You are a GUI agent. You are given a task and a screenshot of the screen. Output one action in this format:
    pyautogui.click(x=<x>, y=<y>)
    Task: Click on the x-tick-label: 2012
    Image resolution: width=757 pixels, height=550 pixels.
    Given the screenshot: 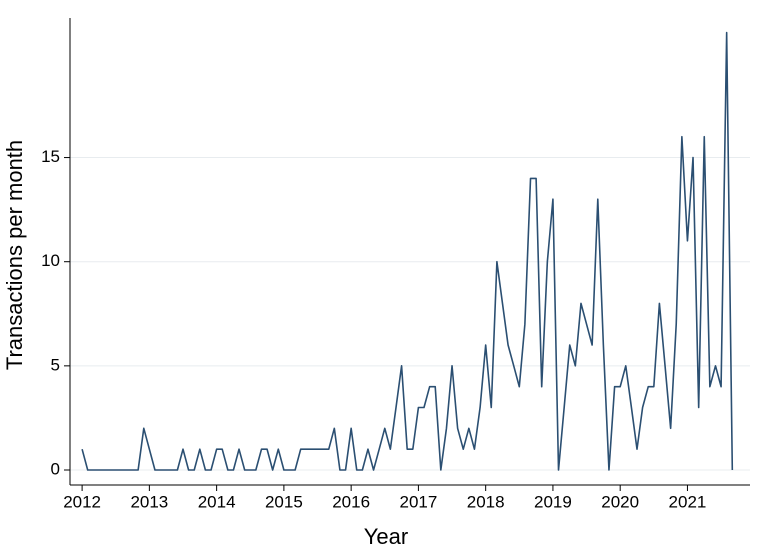 What is the action you would take?
    pyautogui.click(x=82, y=501)
    